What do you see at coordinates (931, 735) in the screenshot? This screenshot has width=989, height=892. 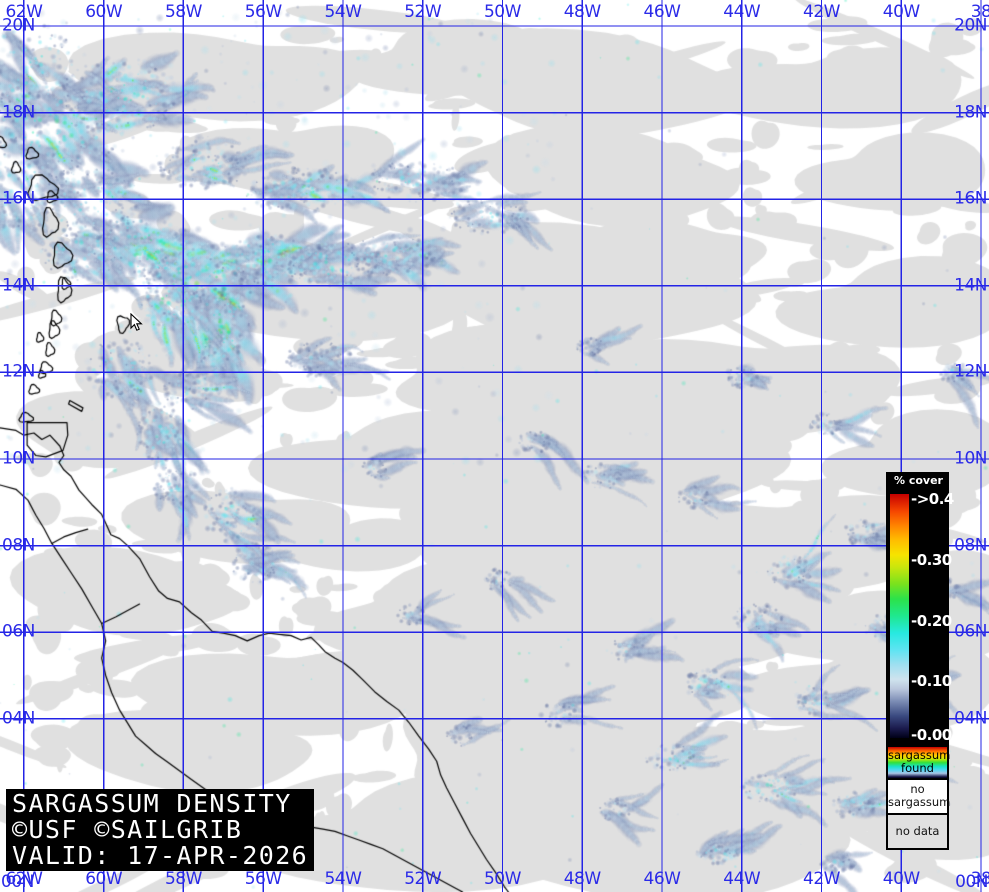 I see `colorbar-tick-4: -0.00` at bounding box center [931, 735].